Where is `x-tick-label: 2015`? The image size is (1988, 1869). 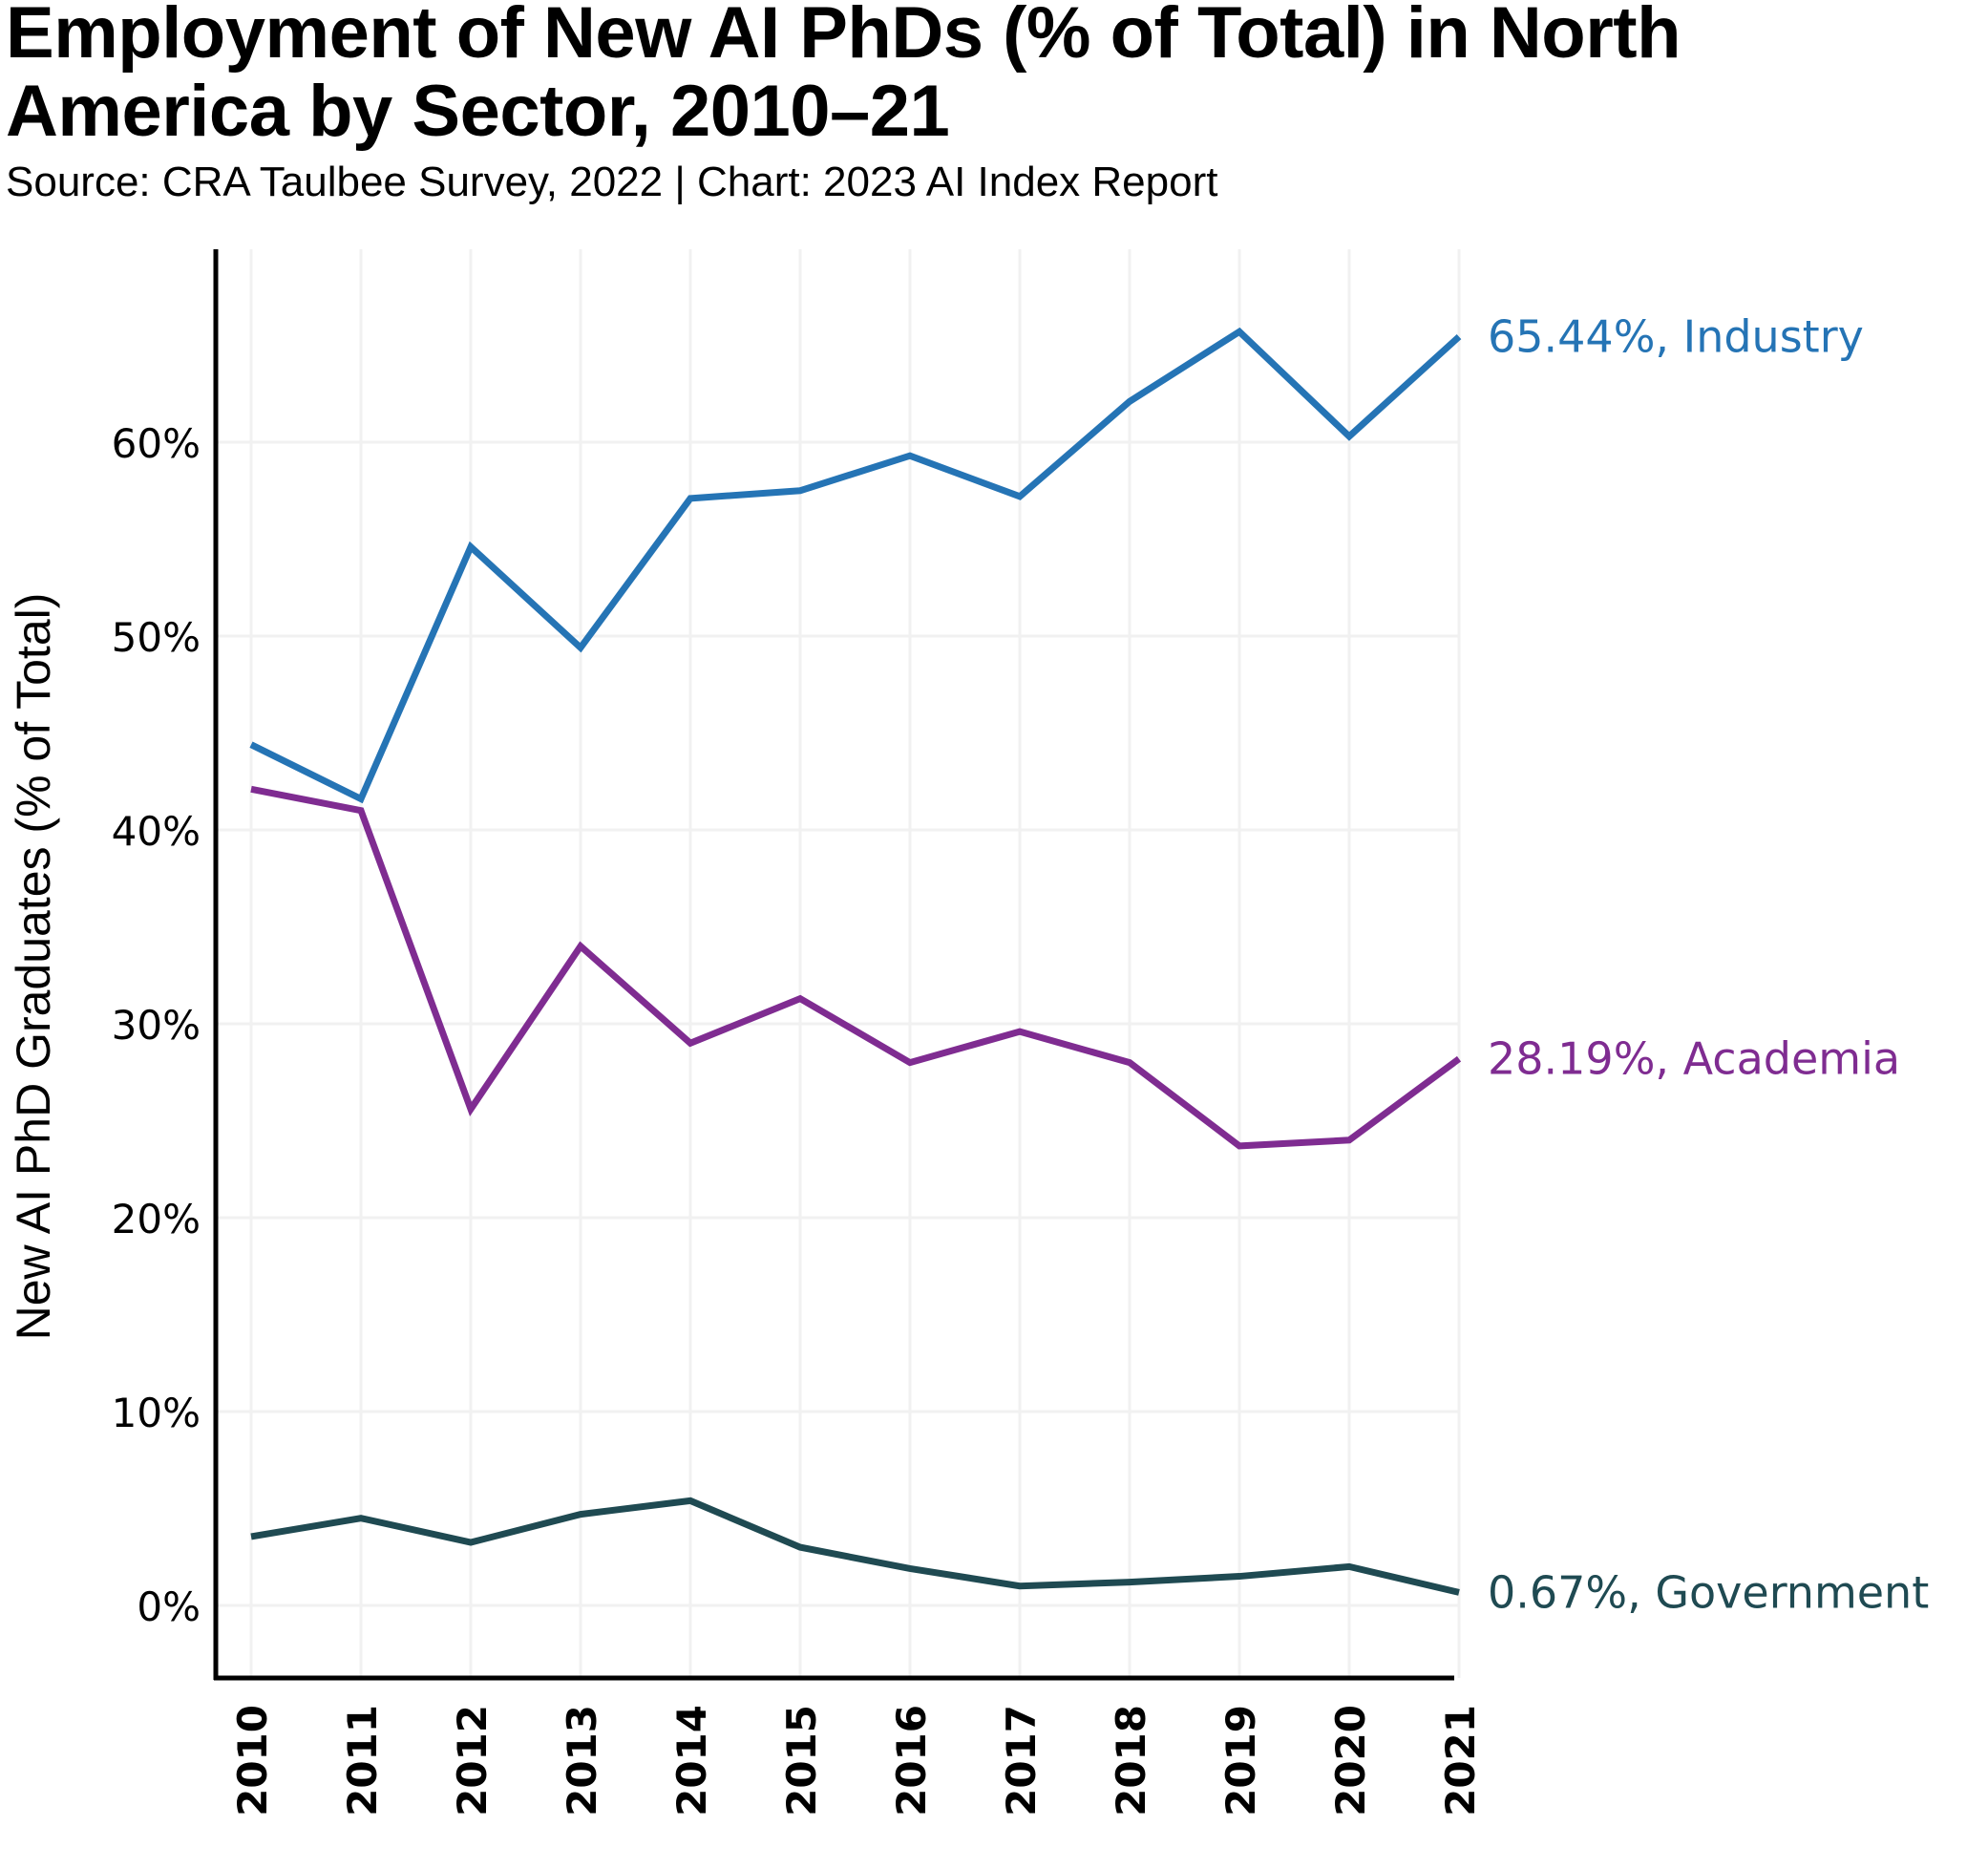
x-tick-label: 2015 is located at coordinates (801, 1760).